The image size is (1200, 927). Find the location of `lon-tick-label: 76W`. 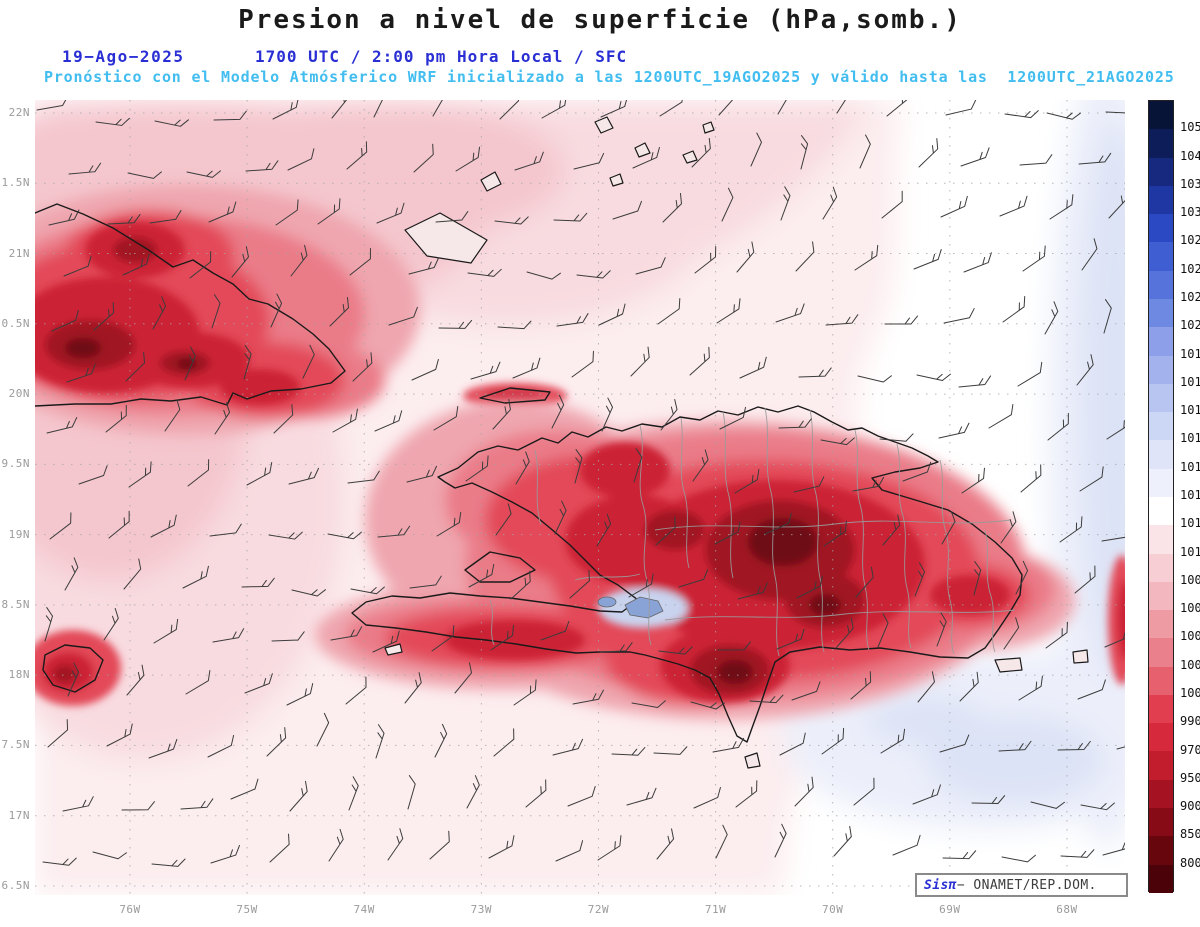

lon-tick-label: 76W is located at coordinates (130, 909).